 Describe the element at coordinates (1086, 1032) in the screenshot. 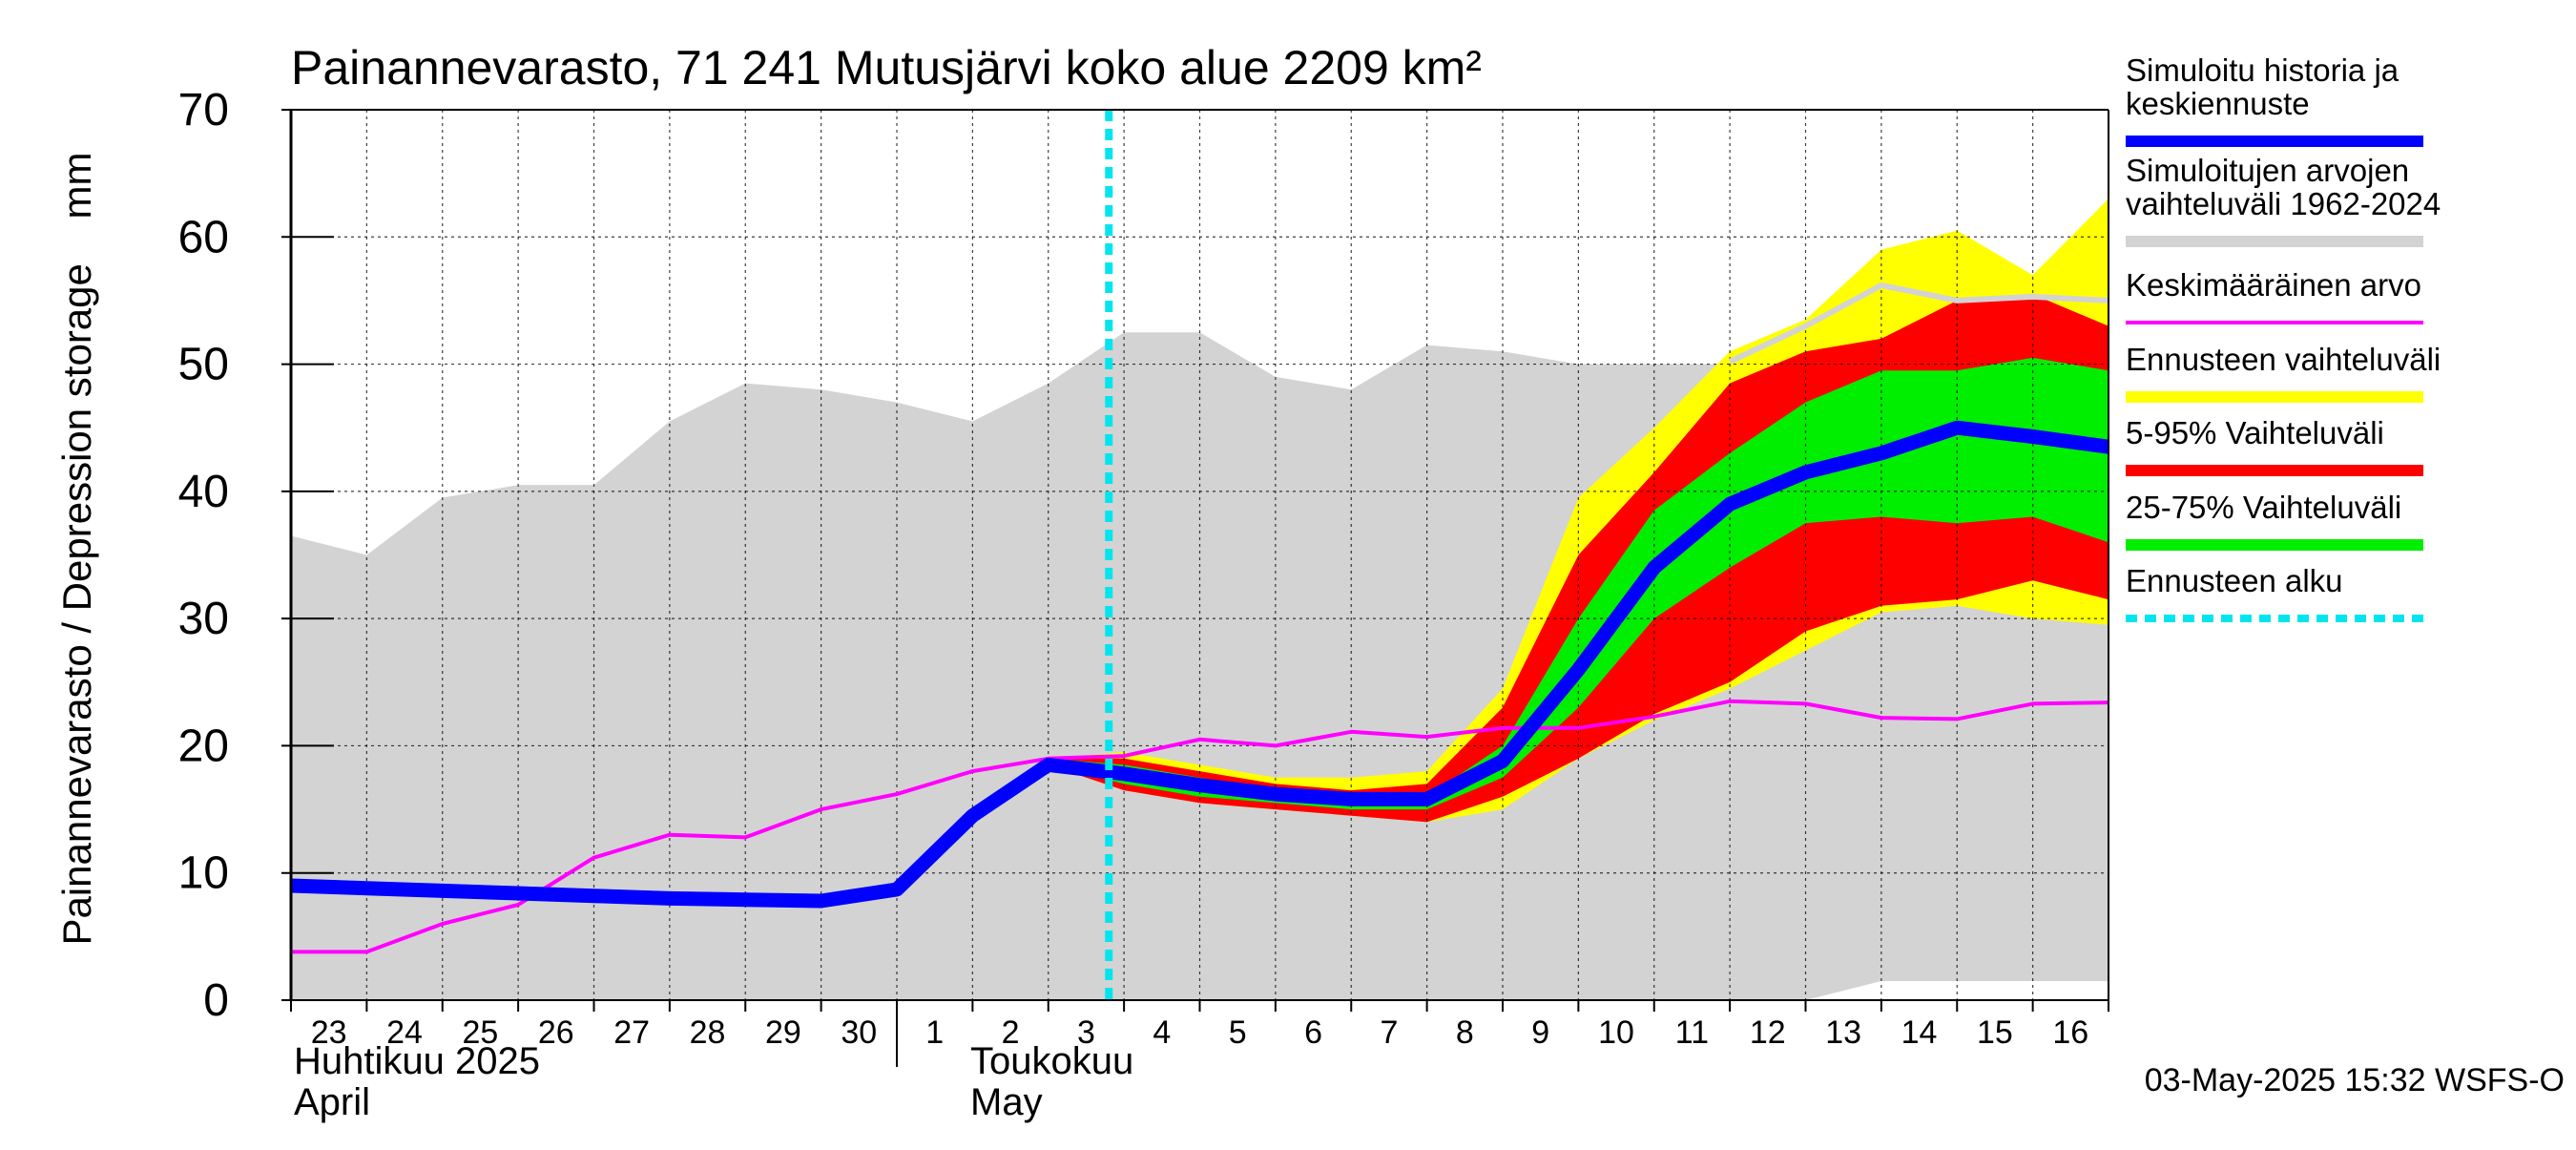

I see `x-tick-label: 3` at that location.